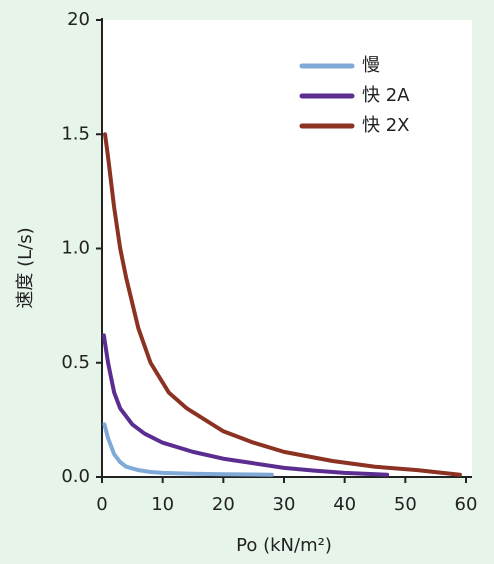 The width and height of the screenshot is (494, 564). What do you see at coordinates (75, 248) in the screenshot?
I see `y-tick-label: 1.0` at bounding box center [75, 248].